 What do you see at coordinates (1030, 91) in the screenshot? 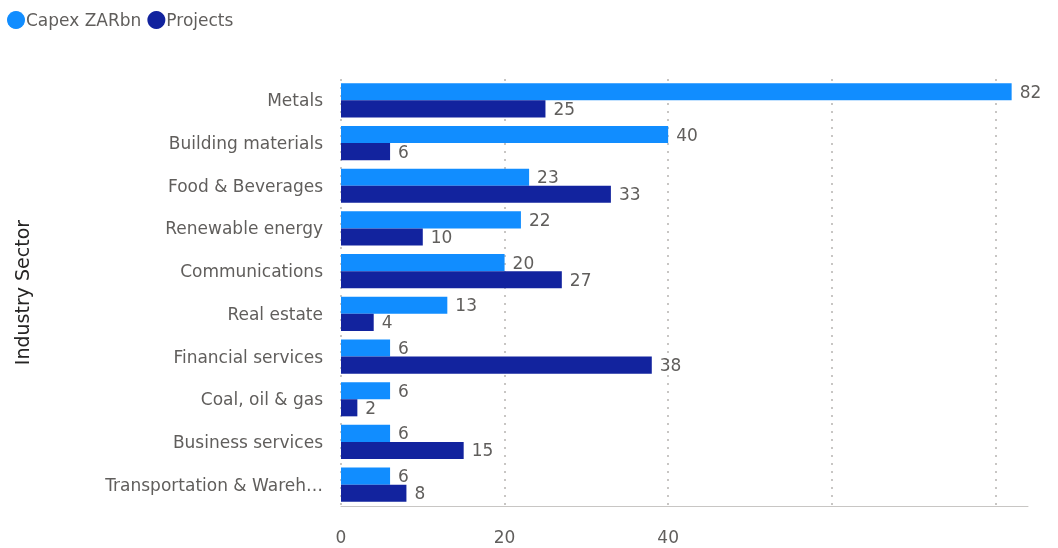
I see `data-label: 82` at bounding box center [1030, 91].